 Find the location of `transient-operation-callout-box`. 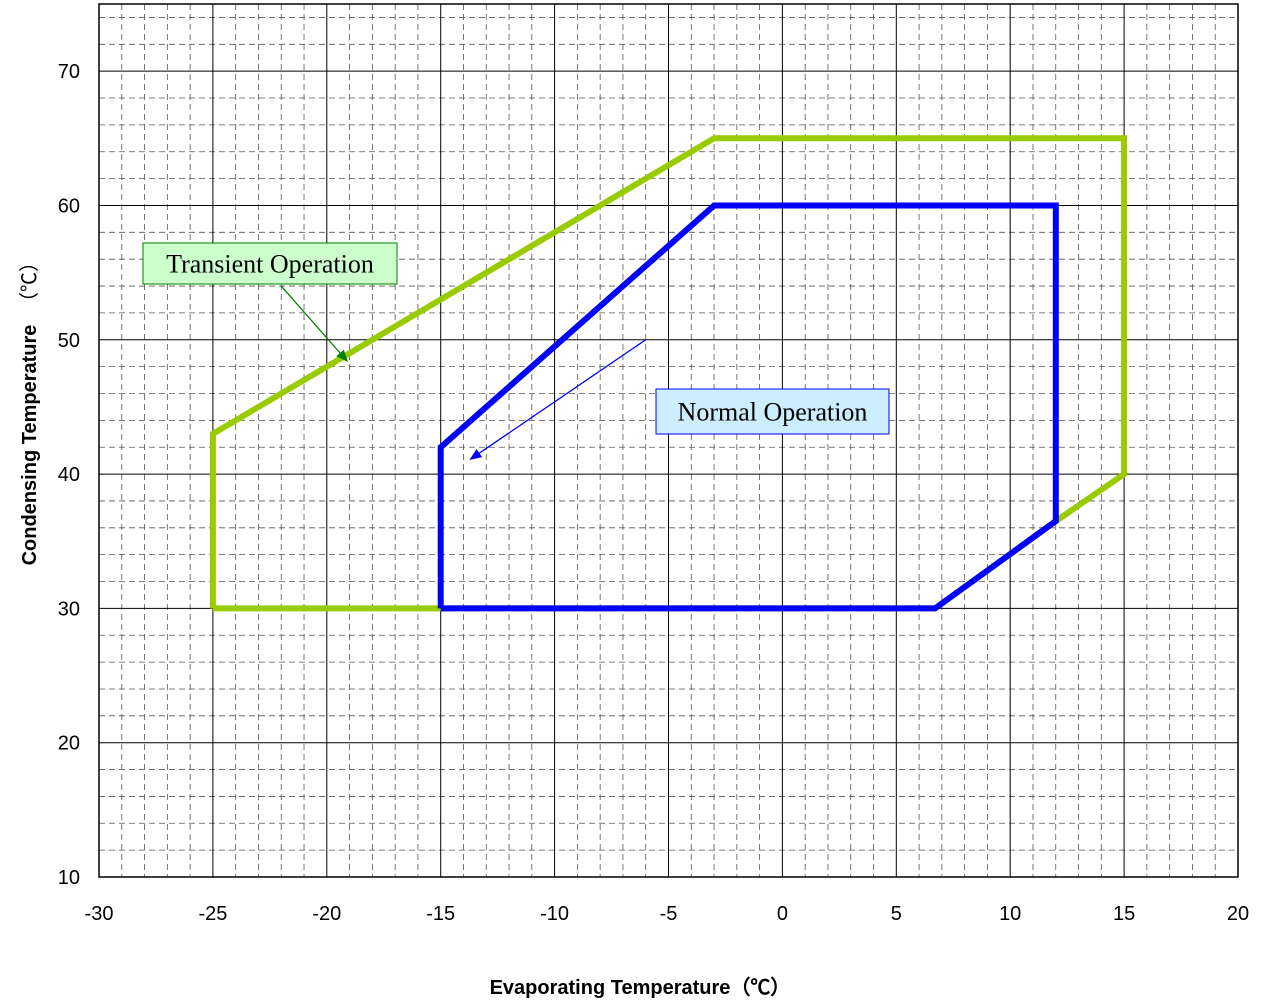

transient-operation-callout-box is located at coordinates (270, 263).